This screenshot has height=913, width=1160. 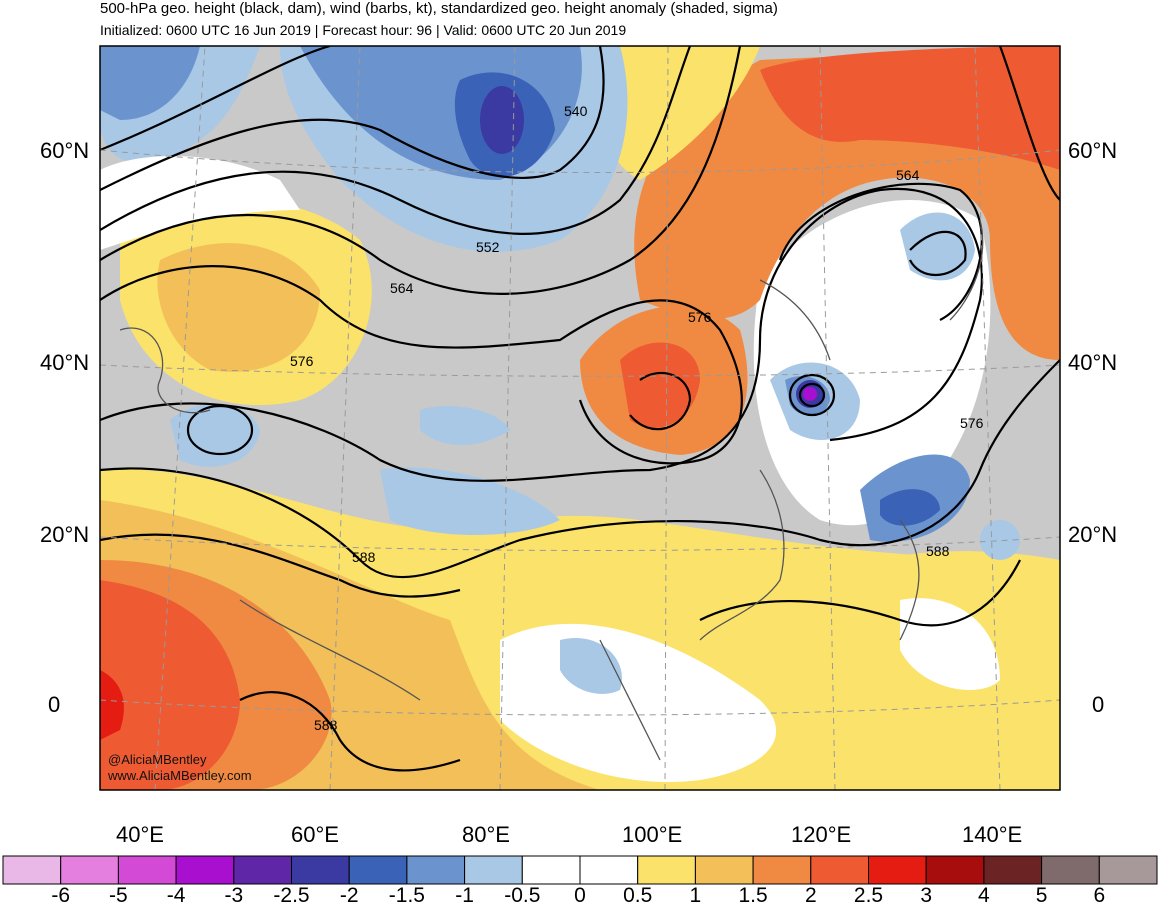 What do you see at coordinates (872, 363) in the screenshot?
I see `anomaly-fill-japan-zero` at bounding box center [872, 363].